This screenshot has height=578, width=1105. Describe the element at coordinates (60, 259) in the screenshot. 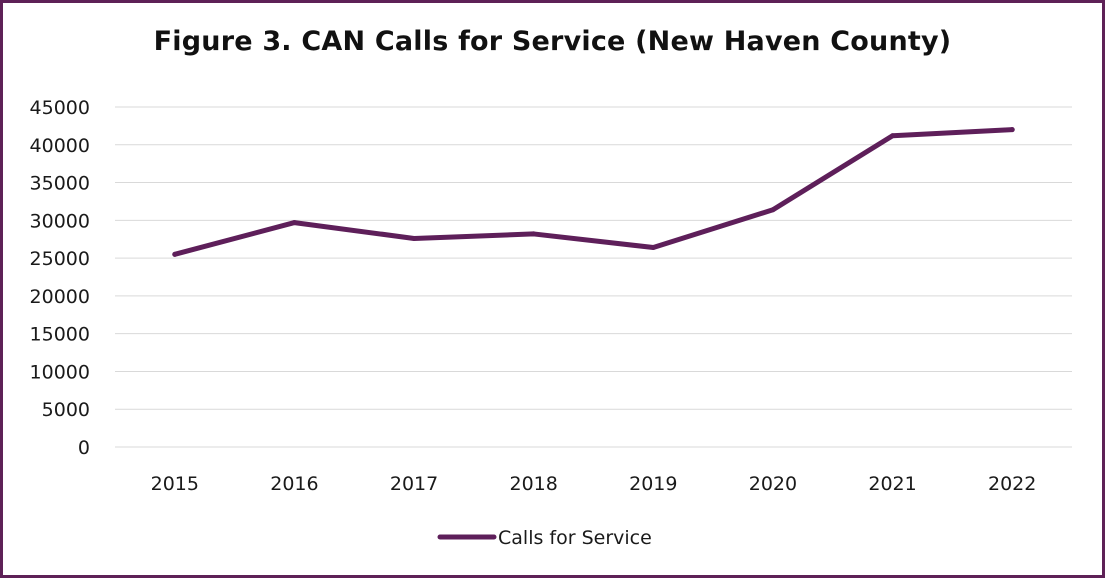

I see `y-tick-label: 25000` at that location.